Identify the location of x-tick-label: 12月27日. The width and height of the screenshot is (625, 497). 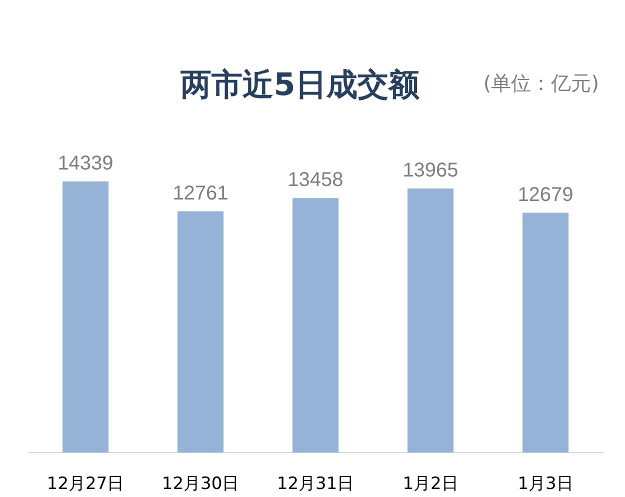
(85, 484).